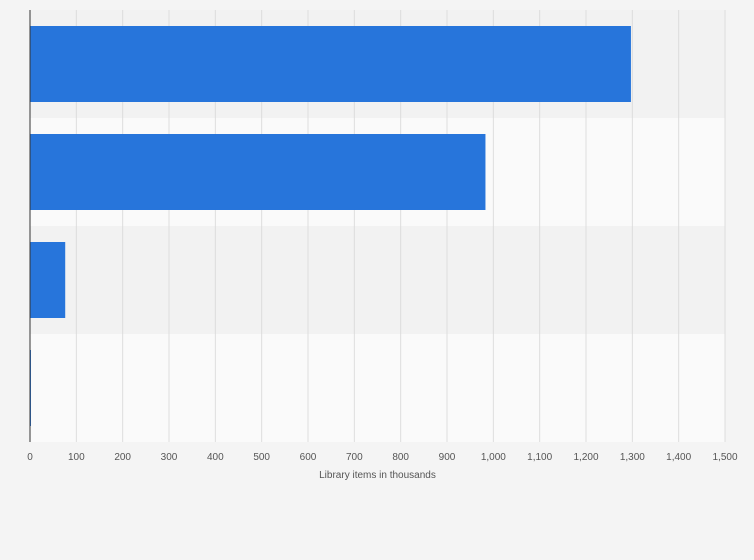  What do you see at coordinates (632, 457) in the screenshot?
I see `x-tick-label: 1,300` at bounding box center [632, 457].